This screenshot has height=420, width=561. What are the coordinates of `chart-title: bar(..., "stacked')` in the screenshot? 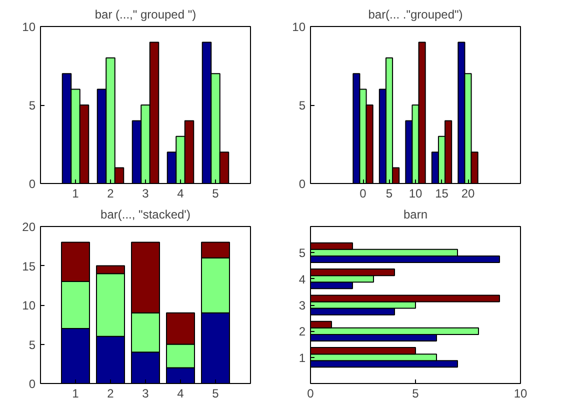 It's located at (145, 215).